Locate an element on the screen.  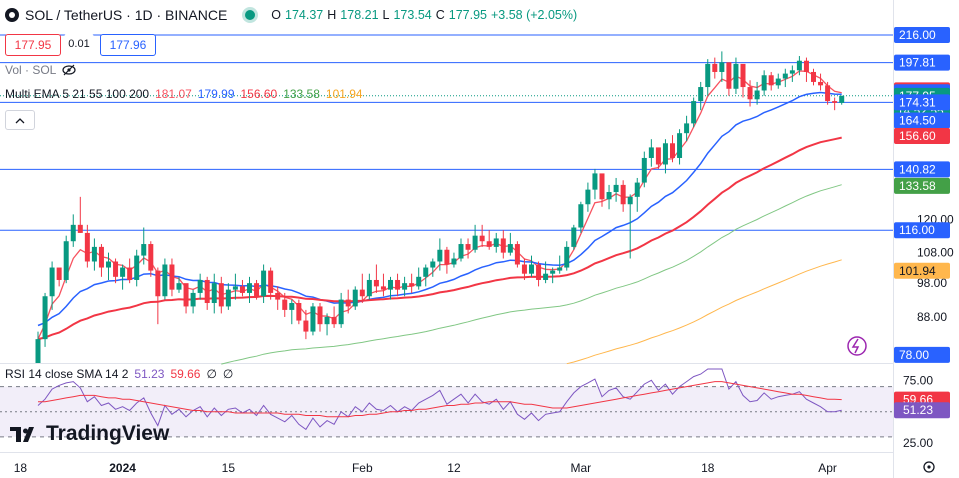
settings-gear-ring is located at coordinates (929, 467).